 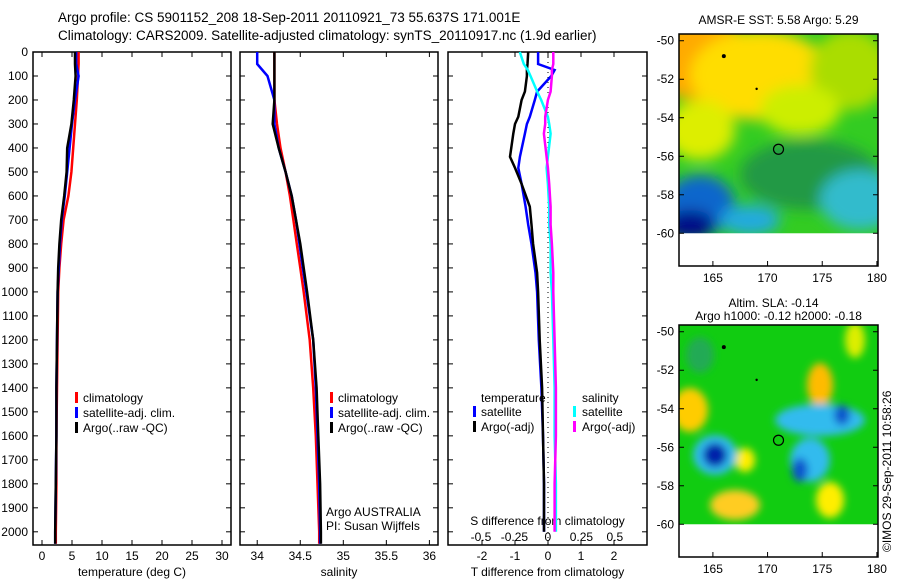 What do you see at coordinates (301, 556) in the screenshot?
I see `x-tick-label: 34.5` at bounding box center [301, 556].